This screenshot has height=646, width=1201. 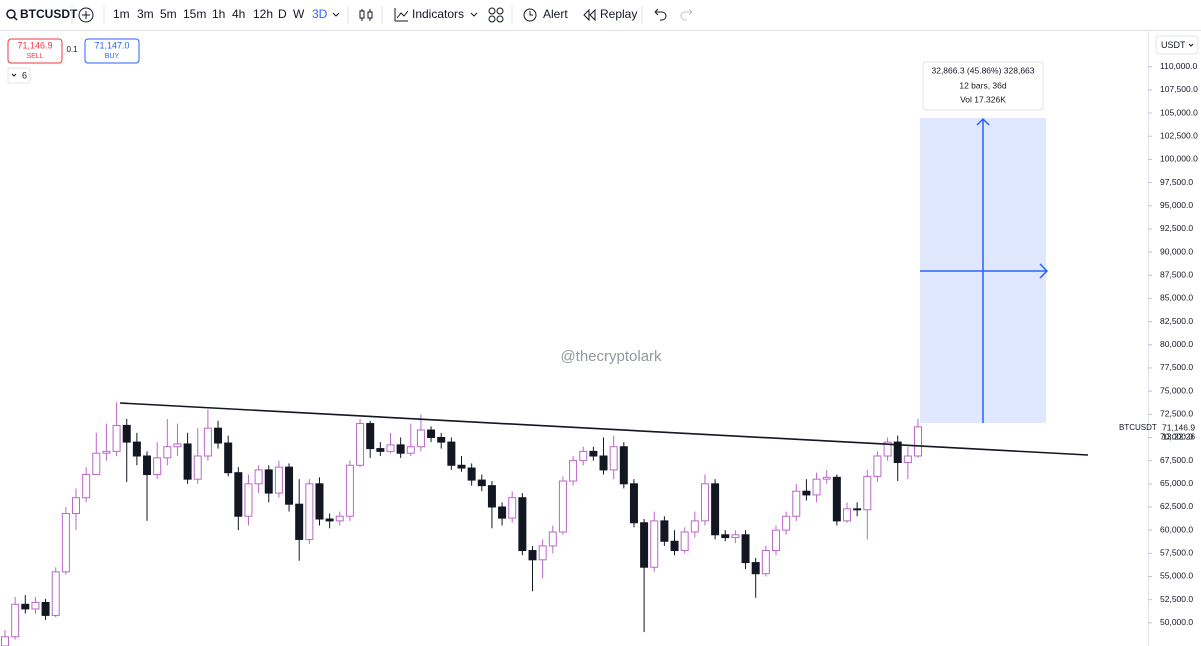 What do you see at coordinates (1176, 460) in the screenshot?
I see `y-tick-label: 67,500.0` at bounding box center [1176, 460].